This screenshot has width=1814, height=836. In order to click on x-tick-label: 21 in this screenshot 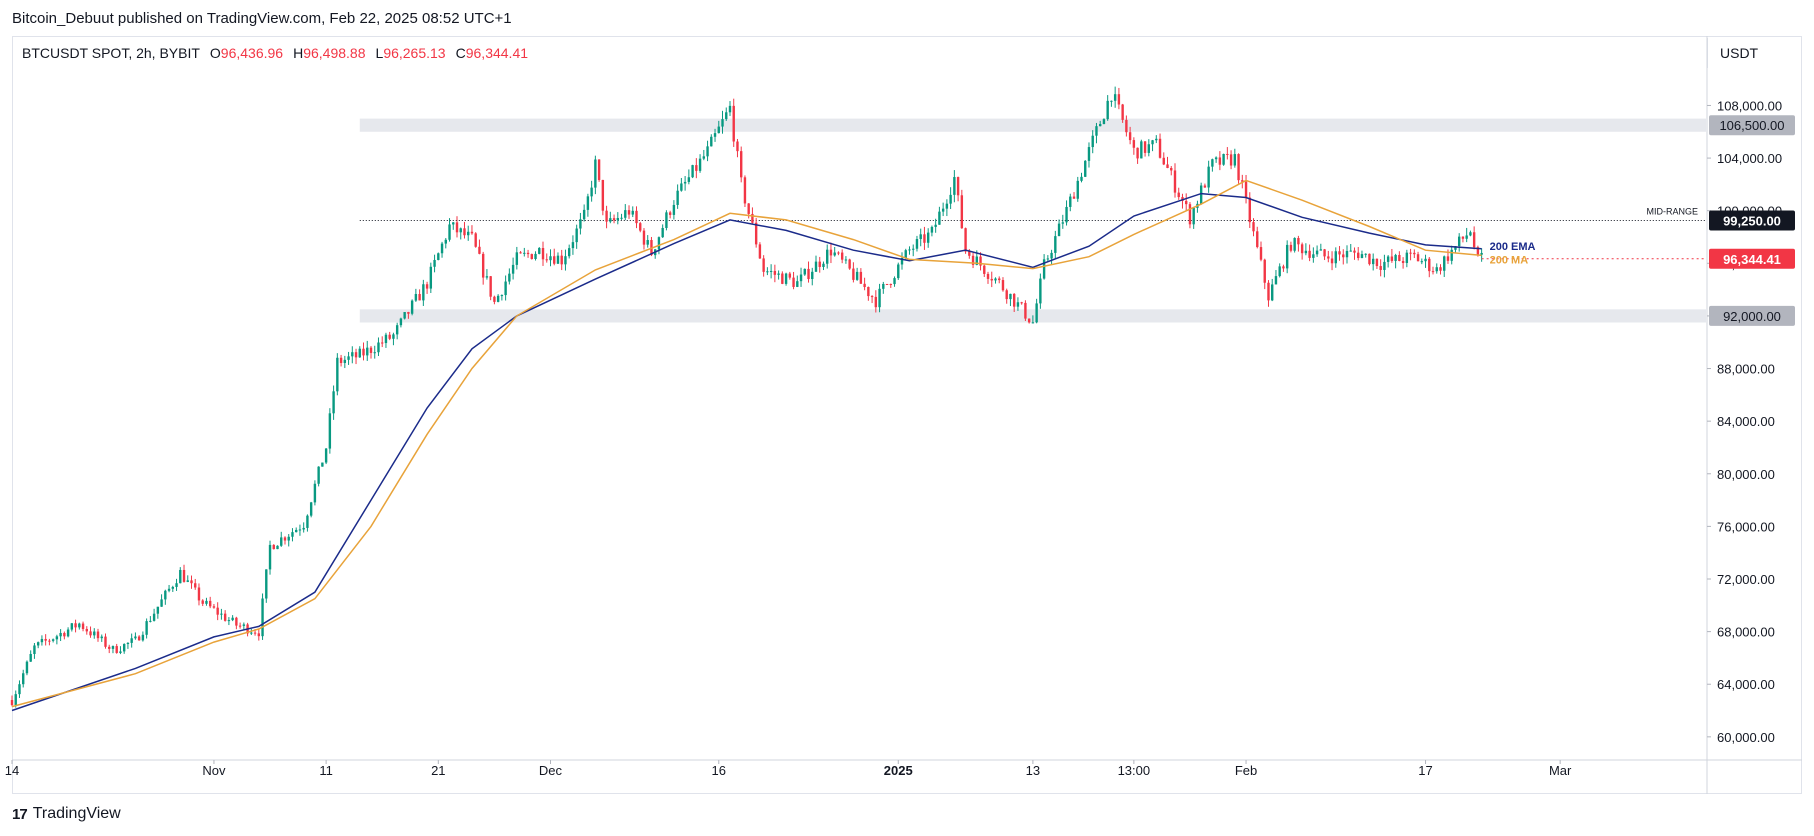, I will do `click(438, 770)`.